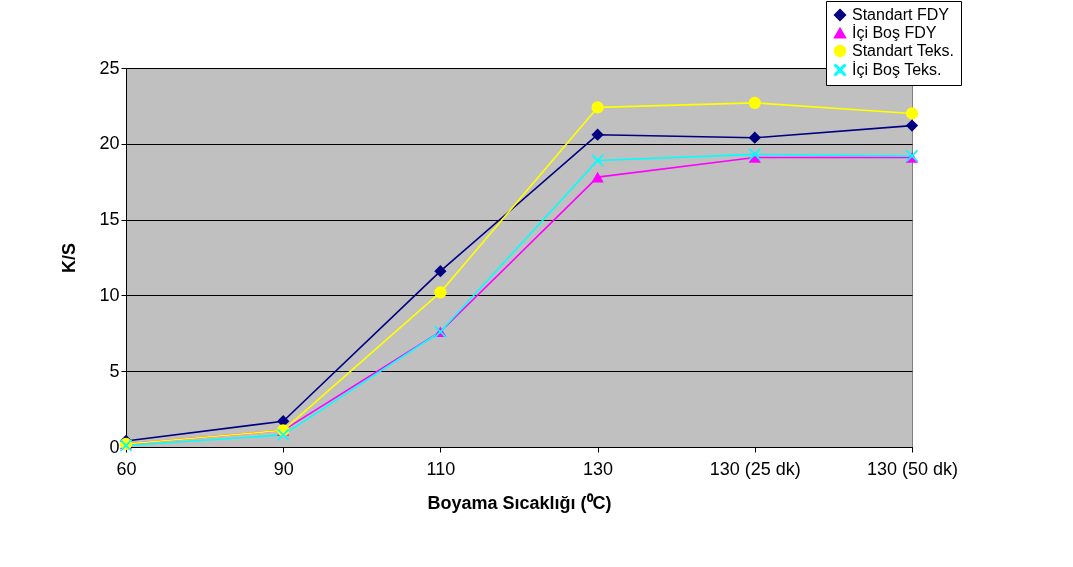 The height and width of the screenshot is (567, 1073). Describe the element at coordinates (755, 468) in the screenshot. I see `x-tick-label: 130 (25 dk)` at that location.